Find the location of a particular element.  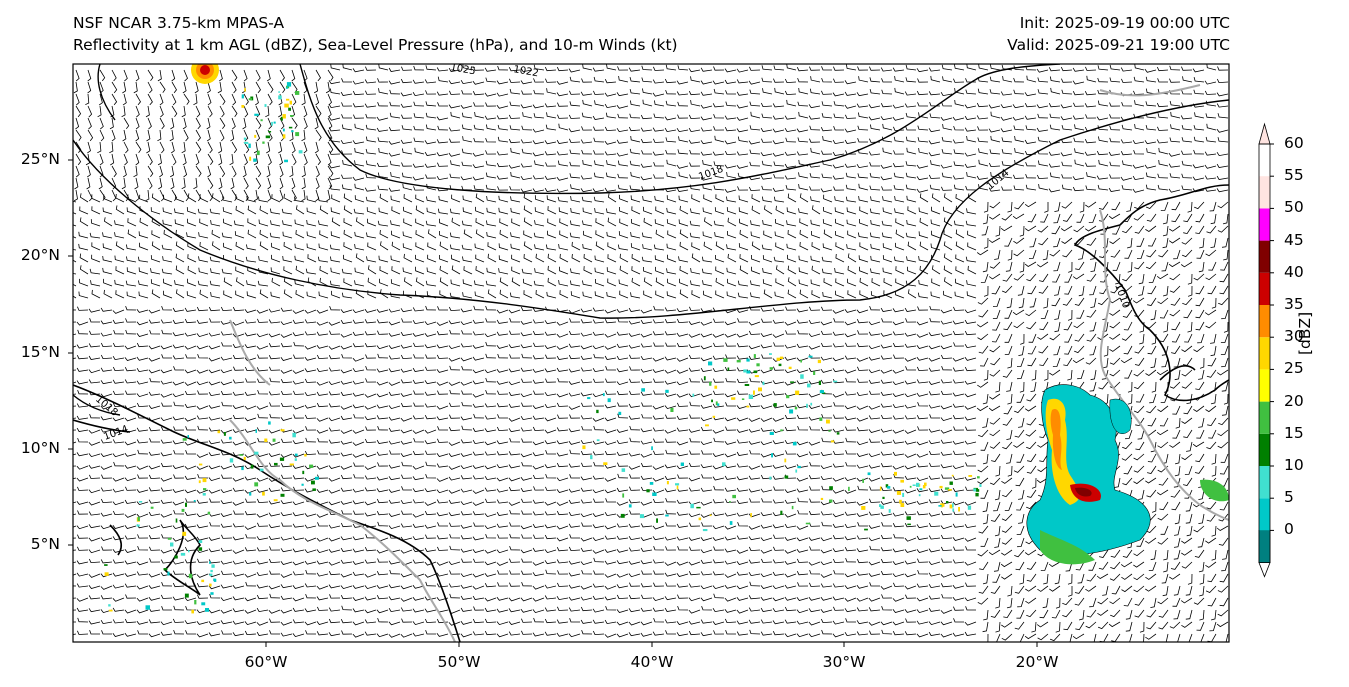

colorbar-segment is located at coordinates (1264, 482).